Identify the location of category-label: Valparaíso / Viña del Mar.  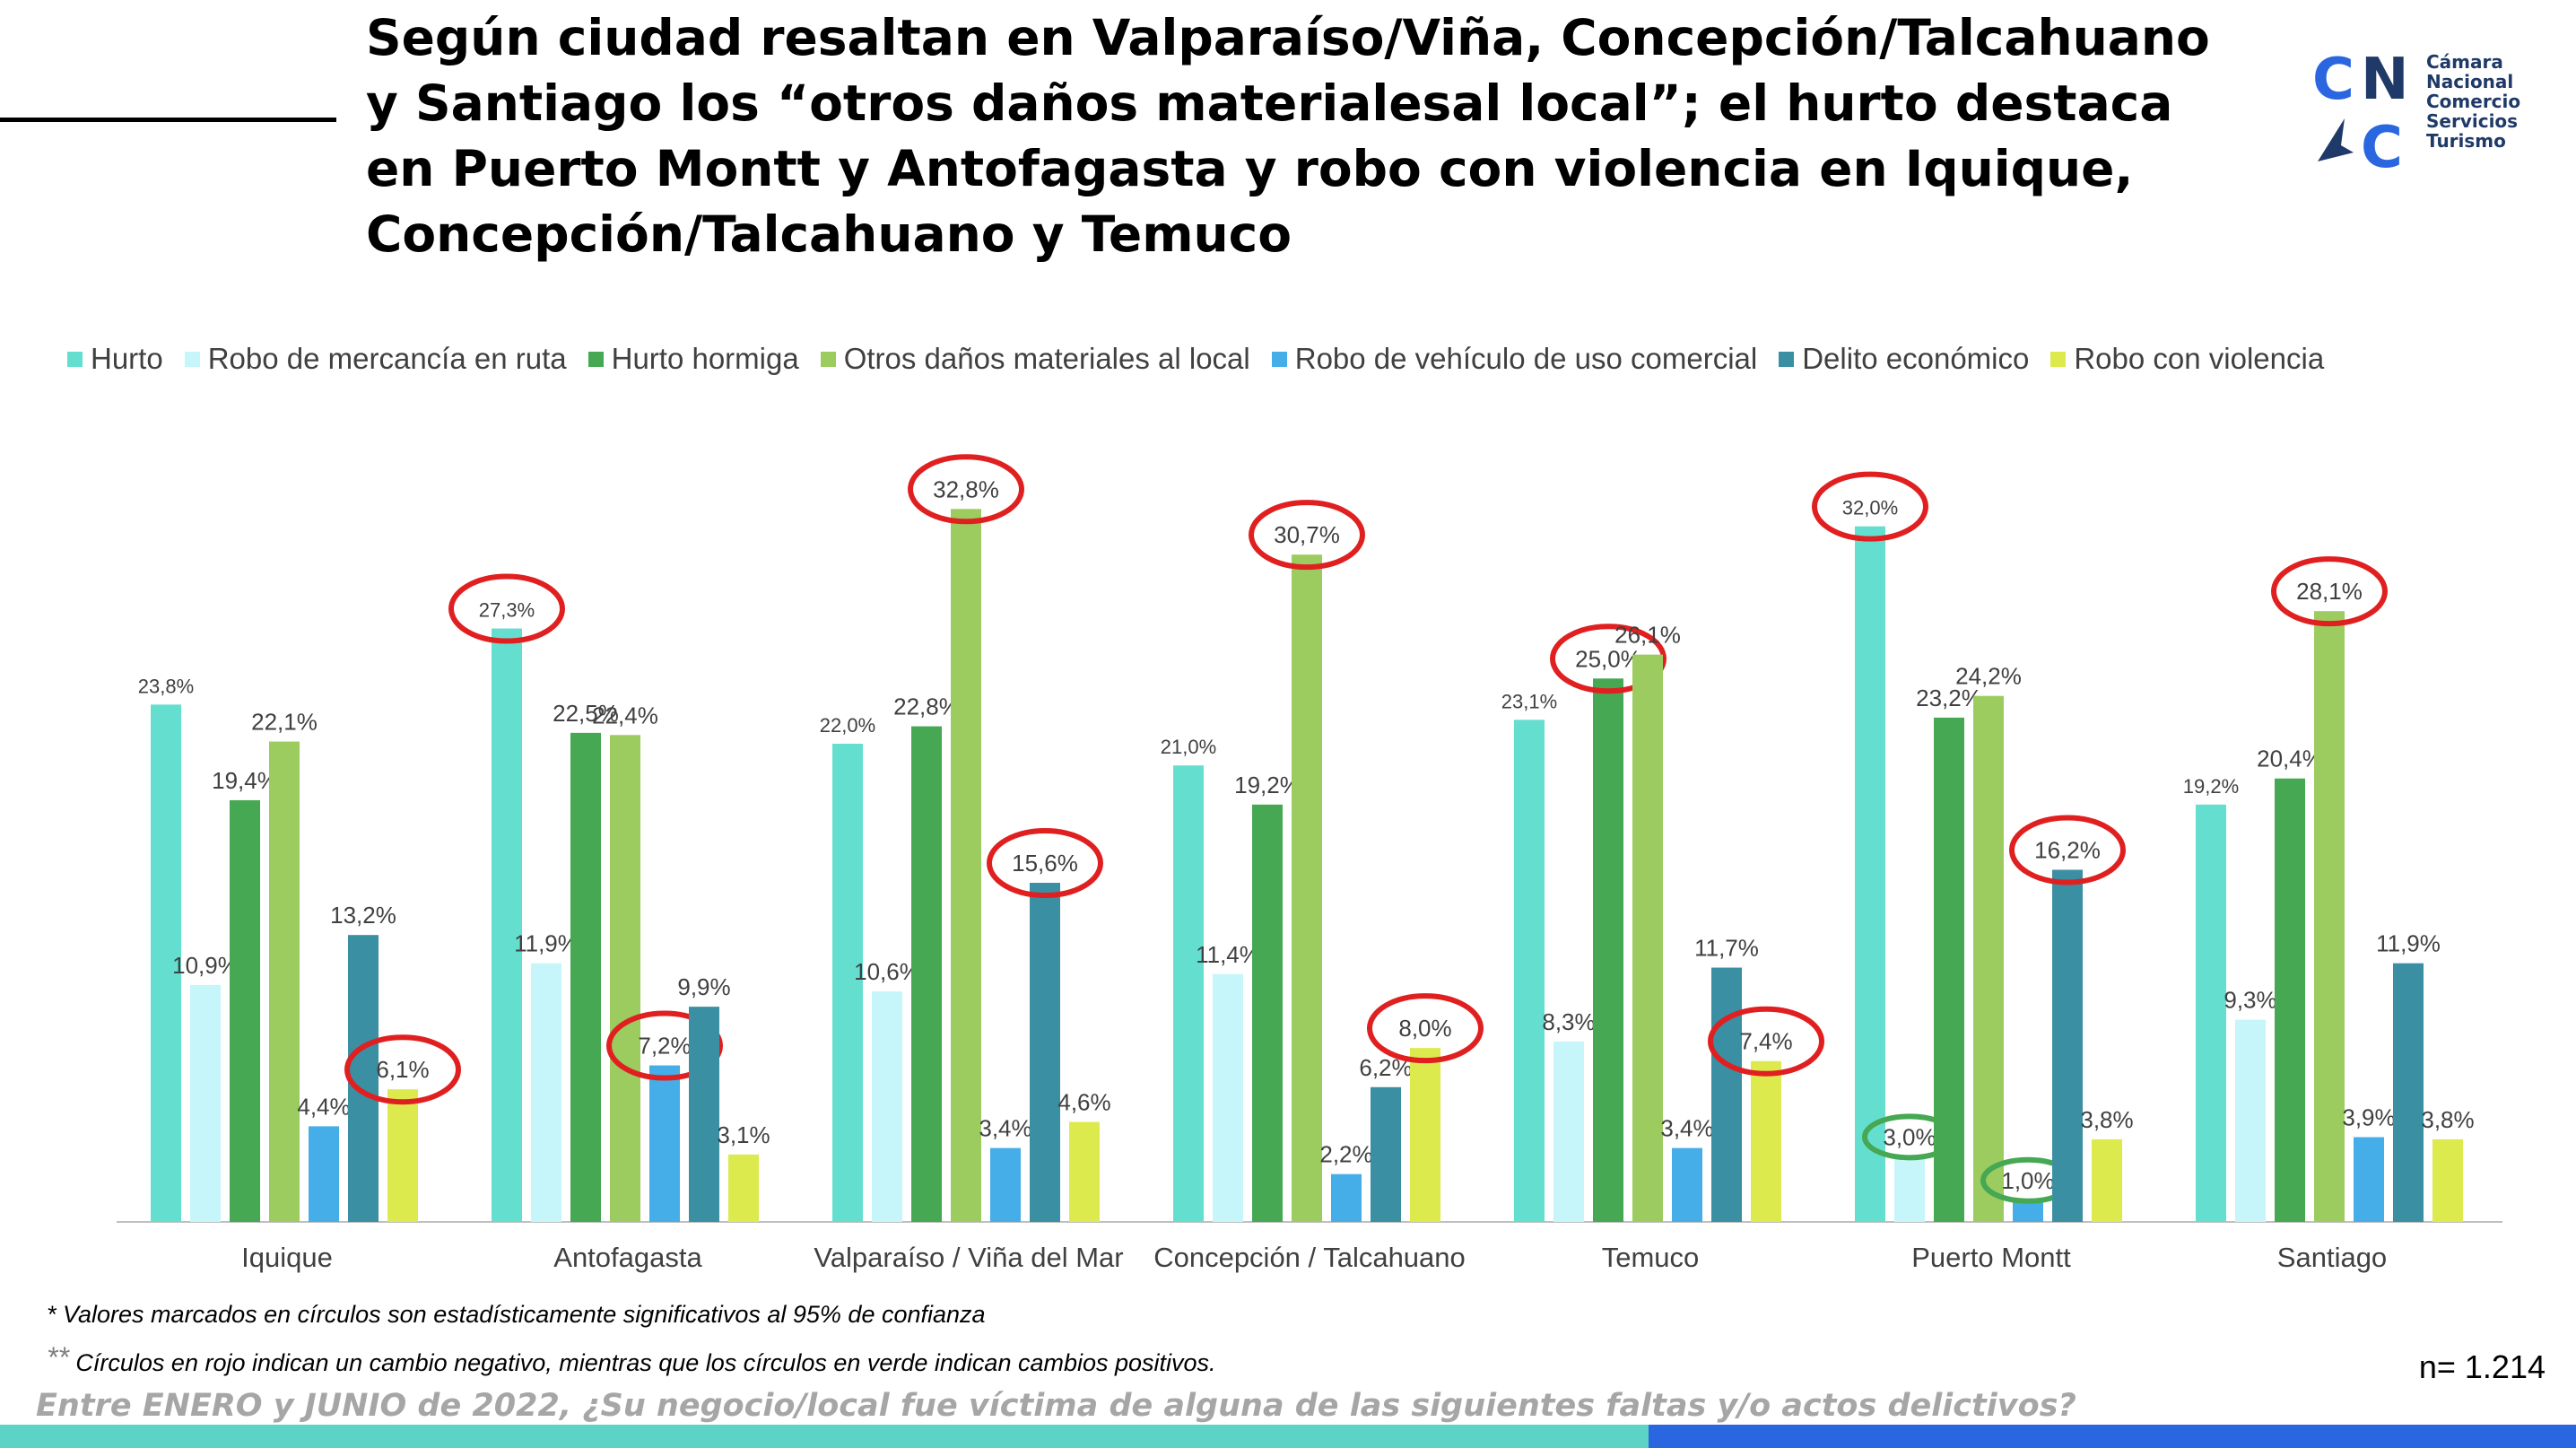
(968, 1257).